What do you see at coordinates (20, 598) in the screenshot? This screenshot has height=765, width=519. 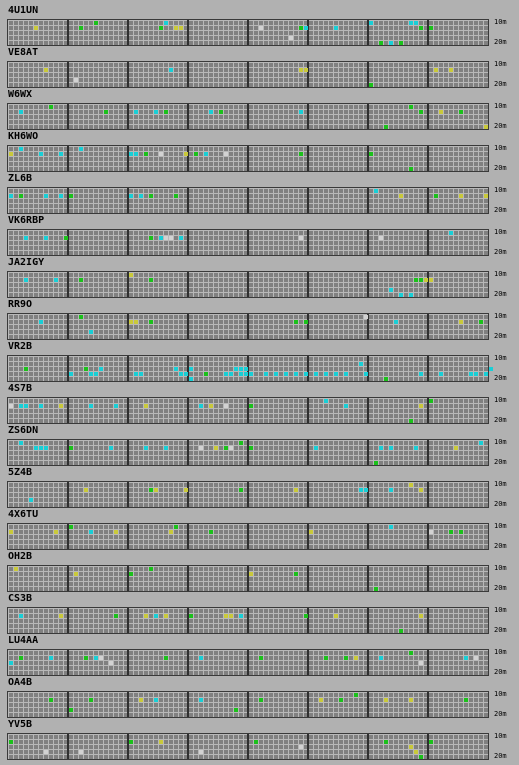 I see `beacon-callsign: CS3B` at bounding box center [20, 598].